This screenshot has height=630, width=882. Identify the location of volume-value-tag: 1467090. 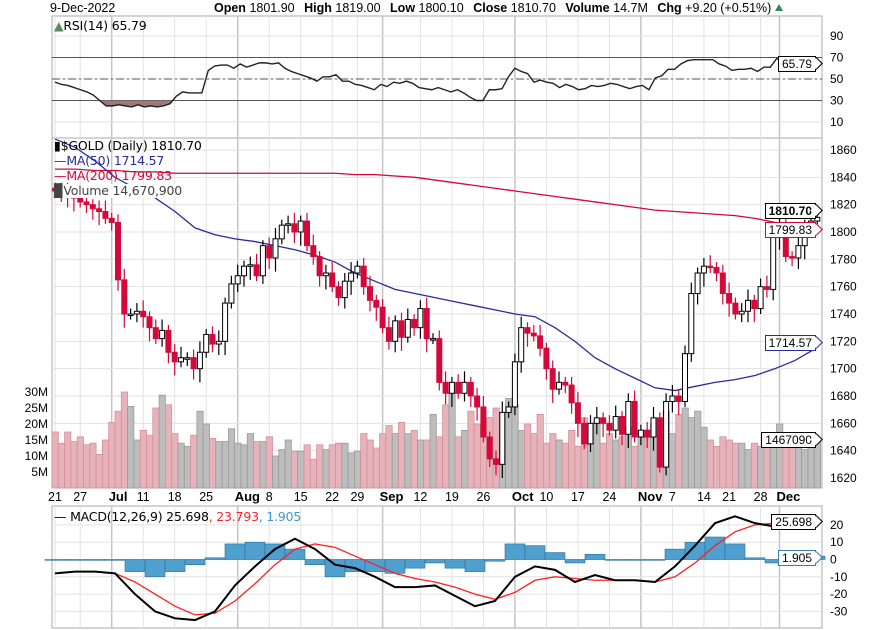
(788, 440).